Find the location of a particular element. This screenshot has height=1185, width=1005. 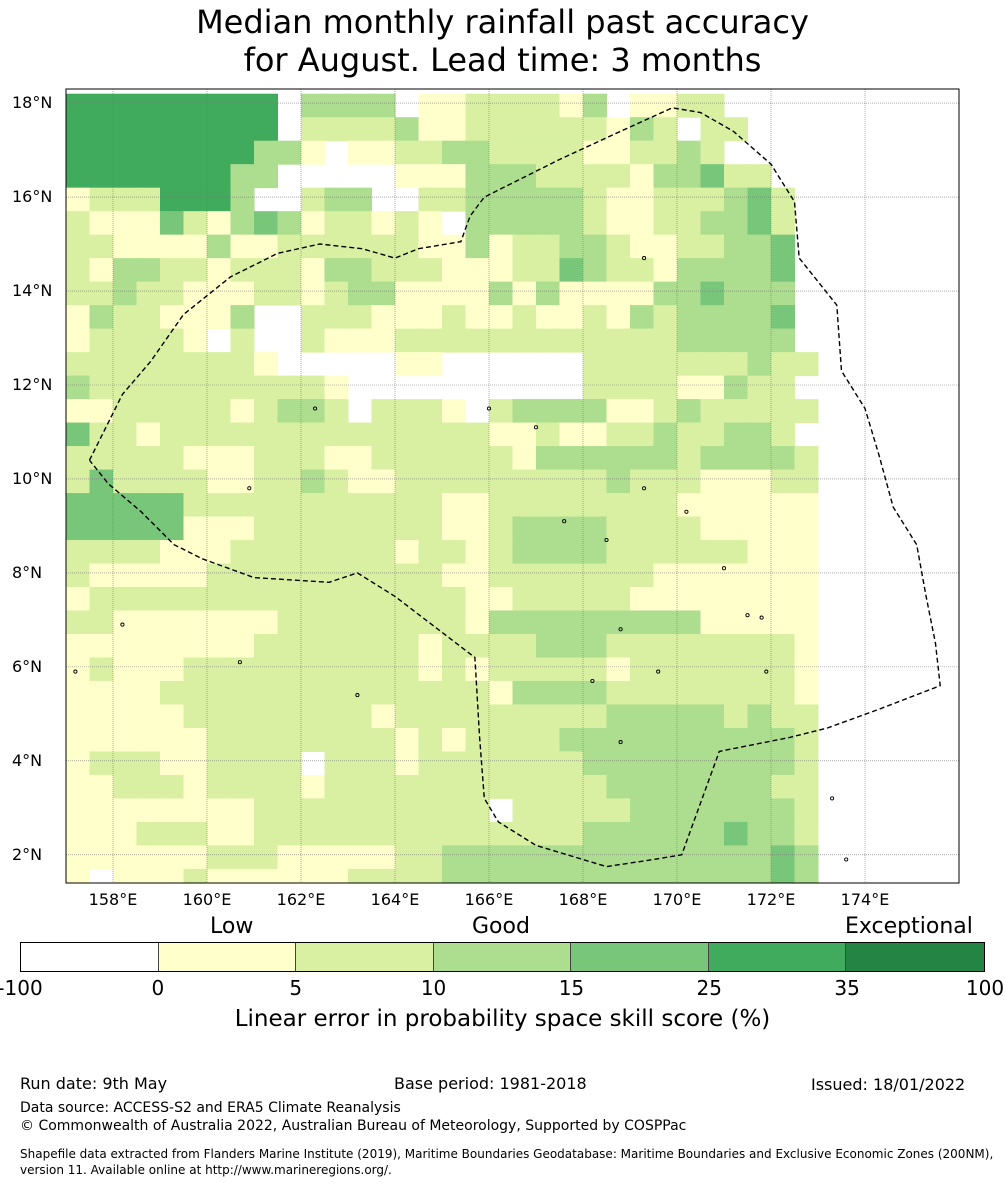

issued-date: Issued: 18/01/2022 is located at coordinates (888, 1084).